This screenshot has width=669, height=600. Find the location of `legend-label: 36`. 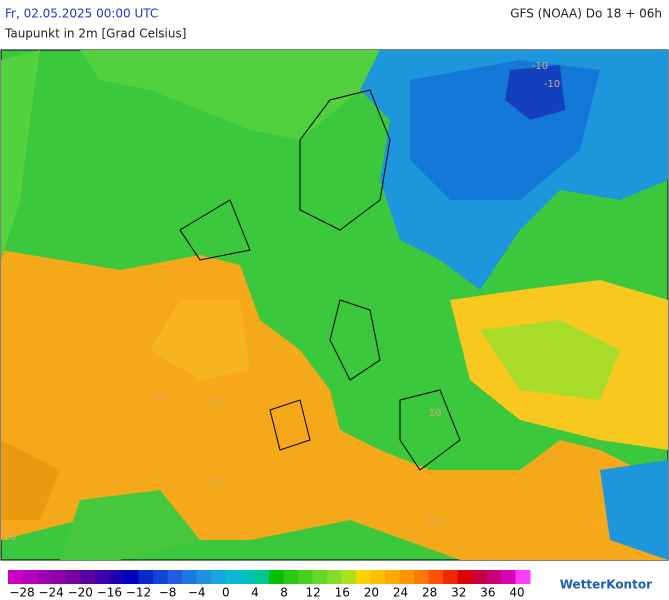

legend-label: 36 is located at coordinates (487, 593).